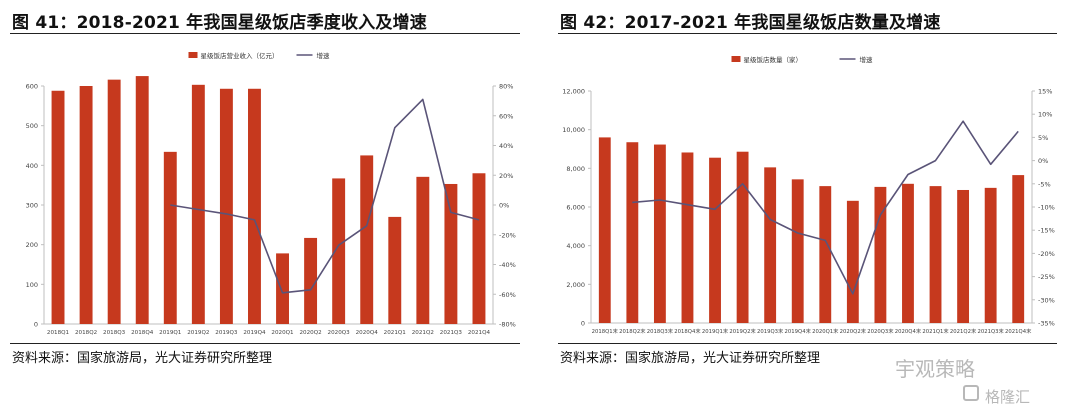 The image size is (1067, 414). I want to click on x-tick-label: 2020Q4末, so click(908, 331).